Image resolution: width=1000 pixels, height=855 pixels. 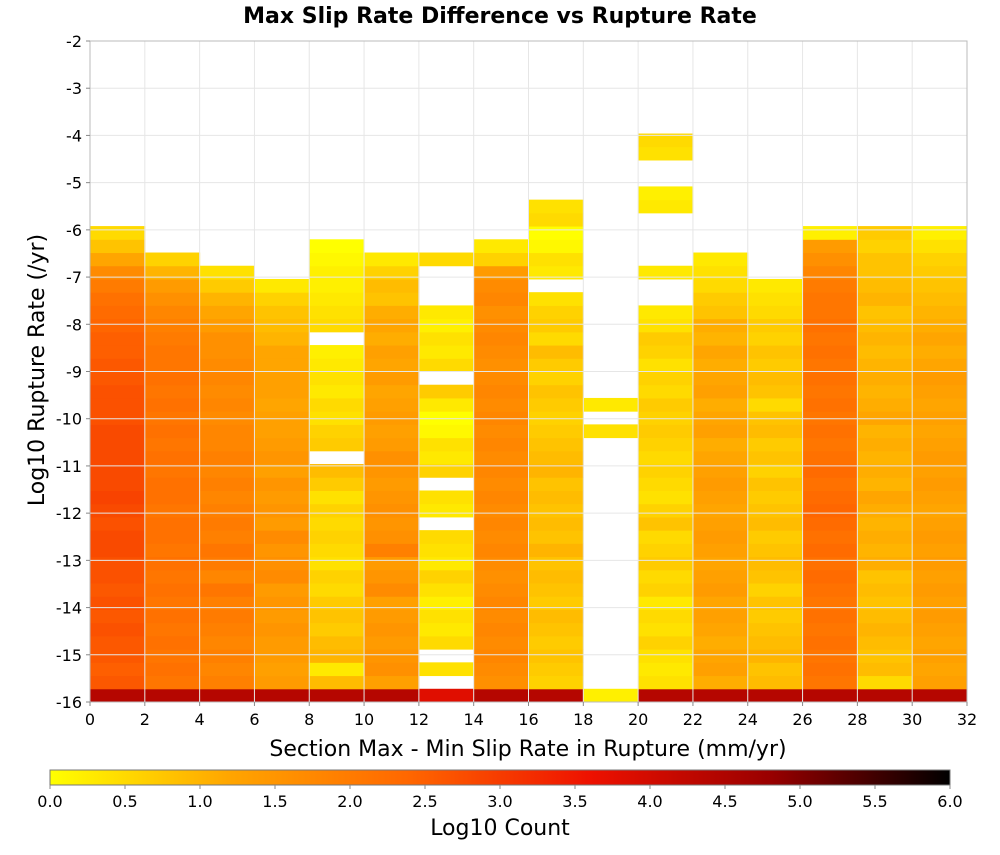 I want to click on y-tick-label: -4, so click(x=74, y=135).